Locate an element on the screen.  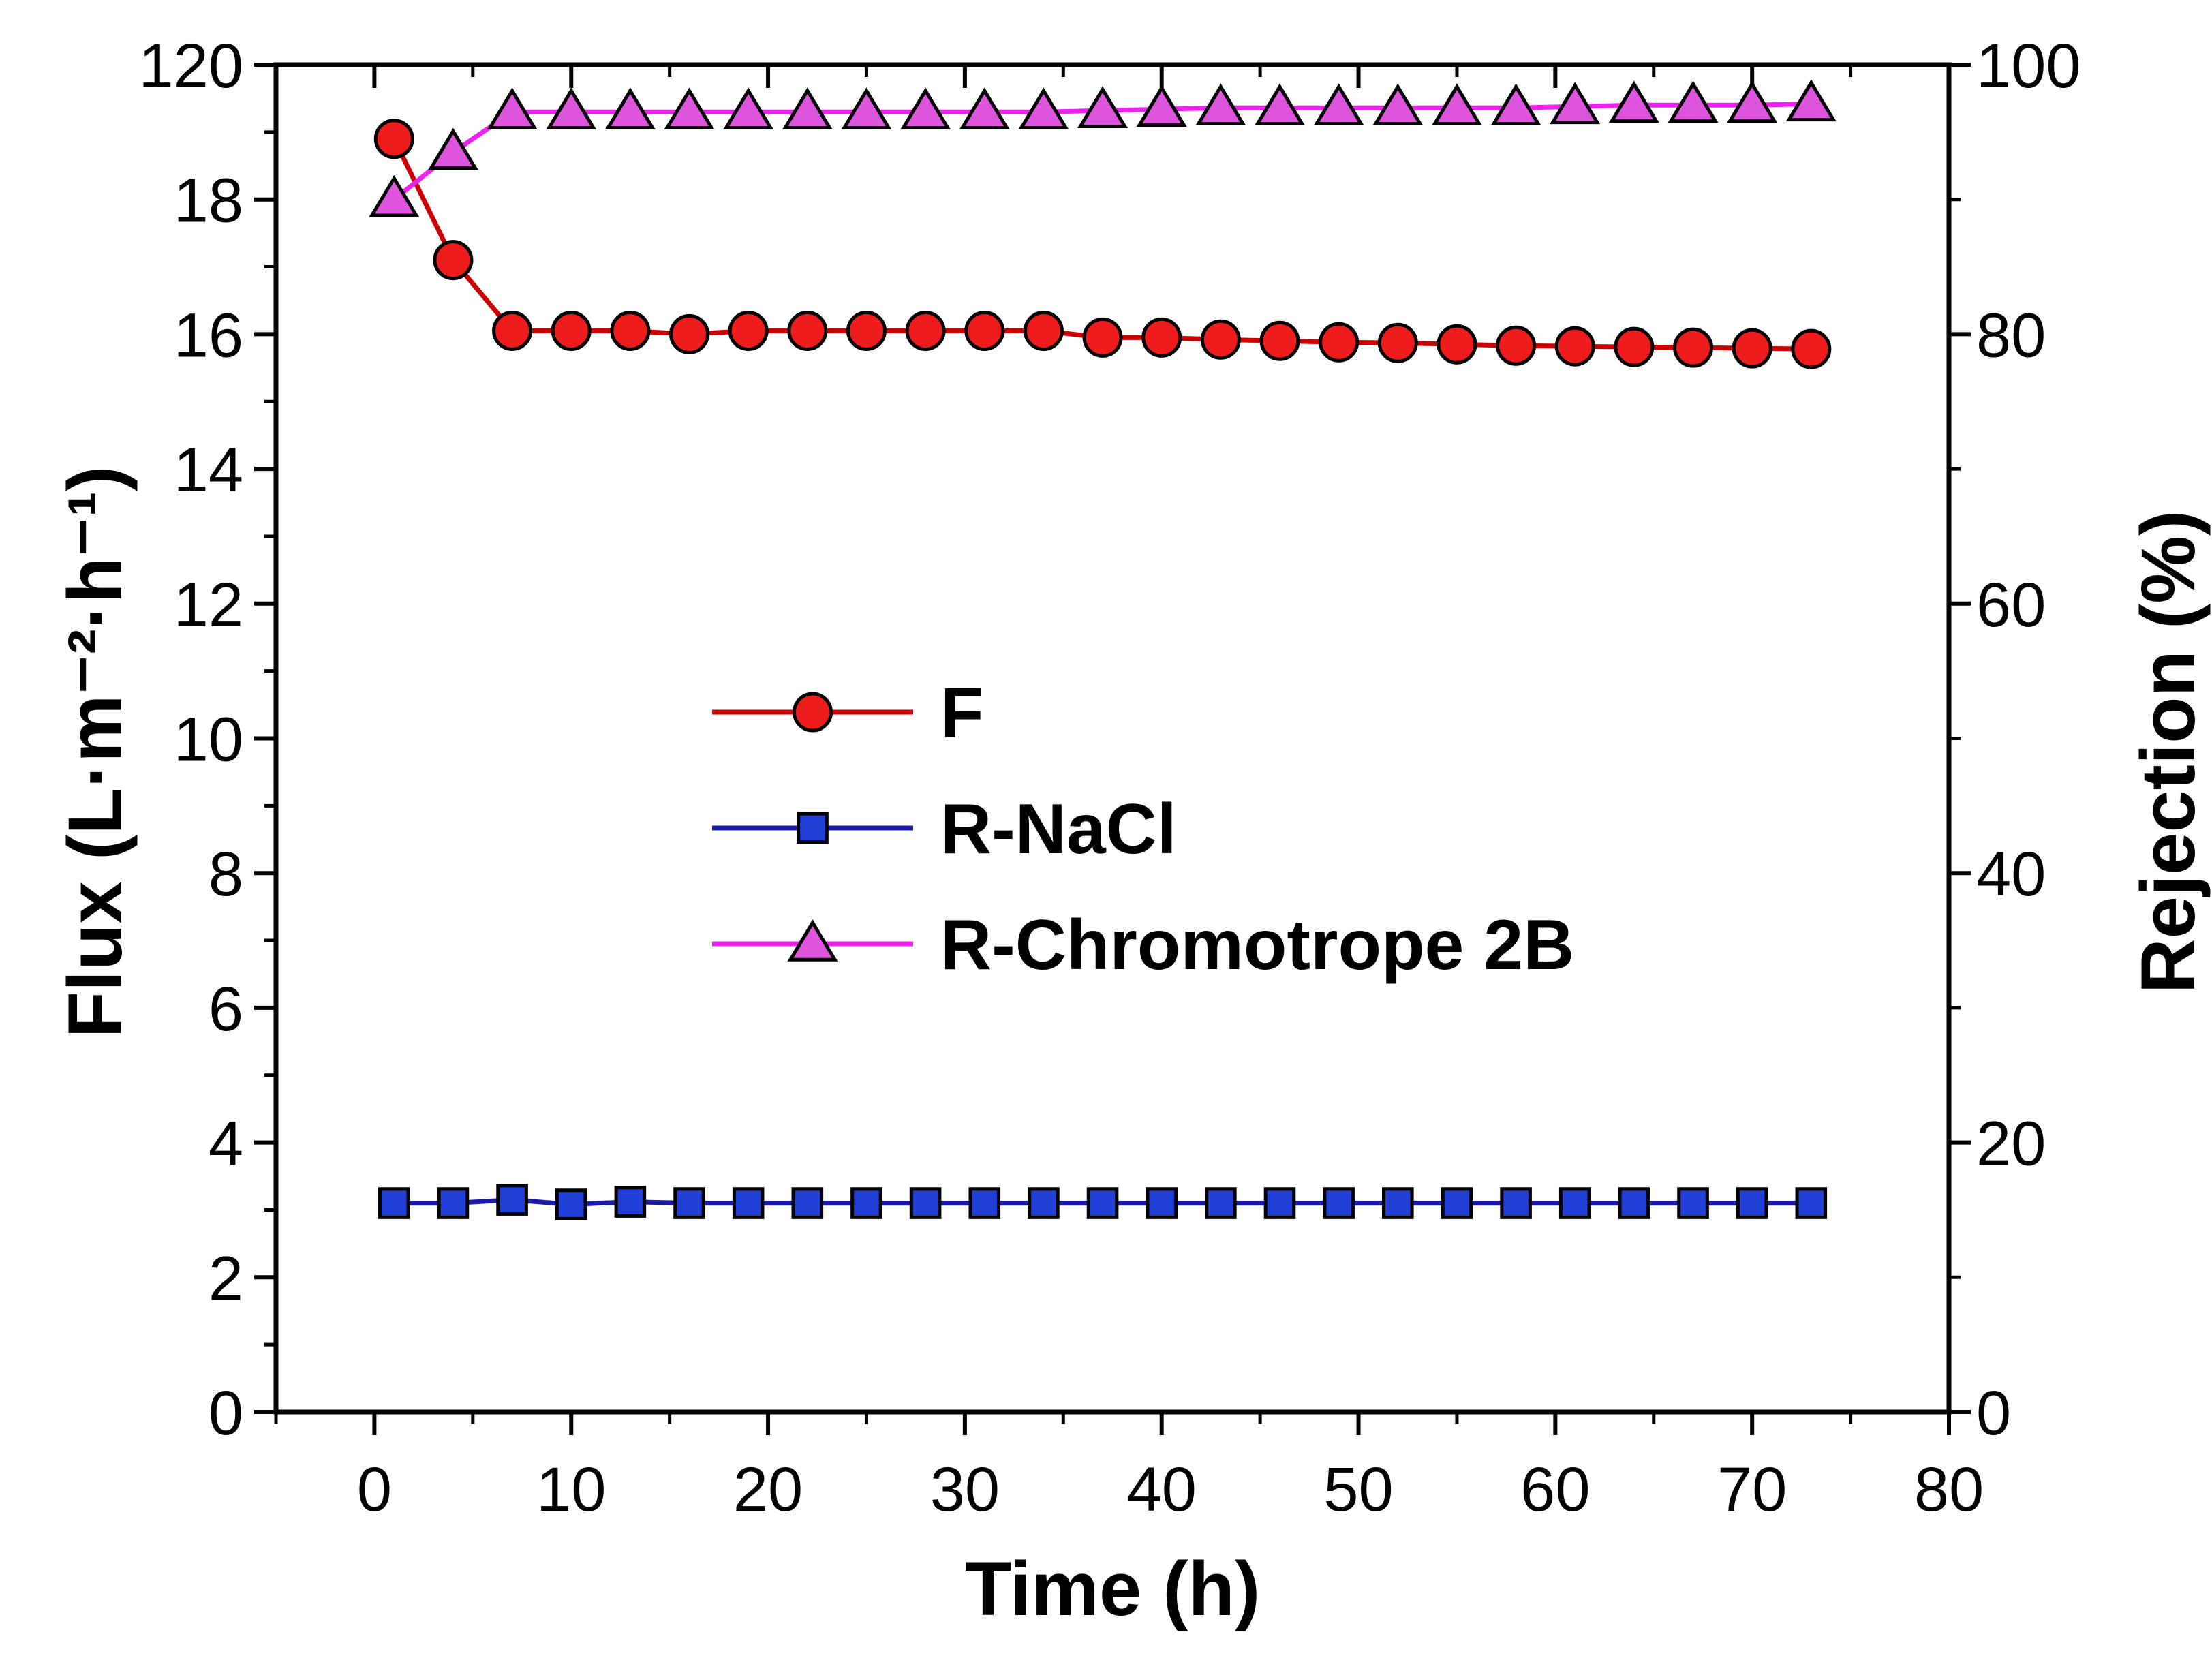
y-left-tick-label-4: 4 is located at coordinates (226, 1144).